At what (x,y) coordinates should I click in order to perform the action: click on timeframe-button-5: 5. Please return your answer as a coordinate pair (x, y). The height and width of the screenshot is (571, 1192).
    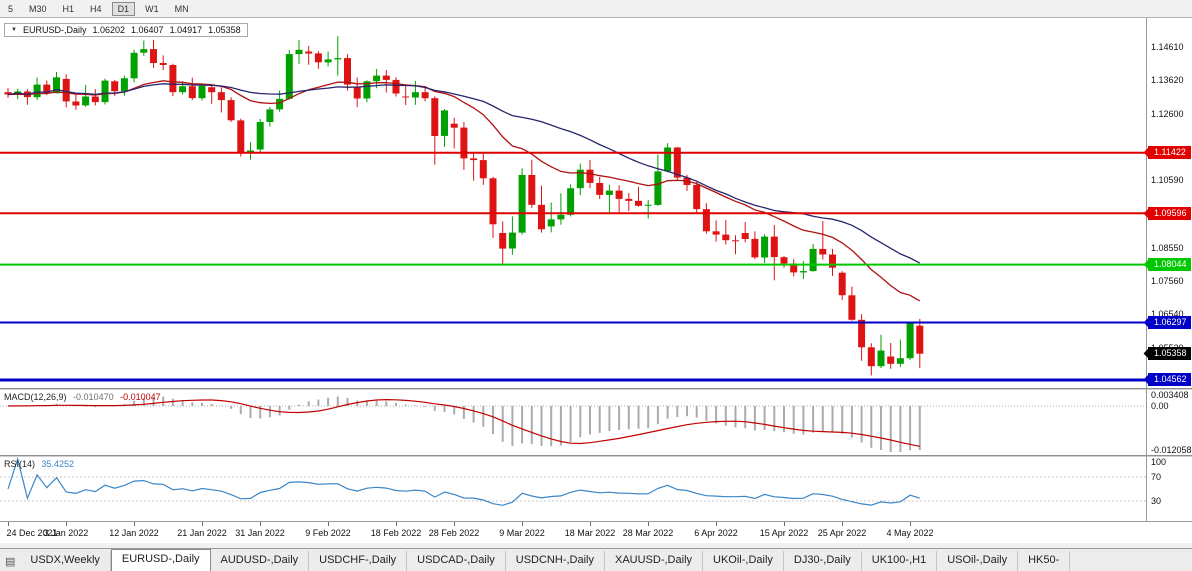
    Looking at the image, I should click on (11, 8).